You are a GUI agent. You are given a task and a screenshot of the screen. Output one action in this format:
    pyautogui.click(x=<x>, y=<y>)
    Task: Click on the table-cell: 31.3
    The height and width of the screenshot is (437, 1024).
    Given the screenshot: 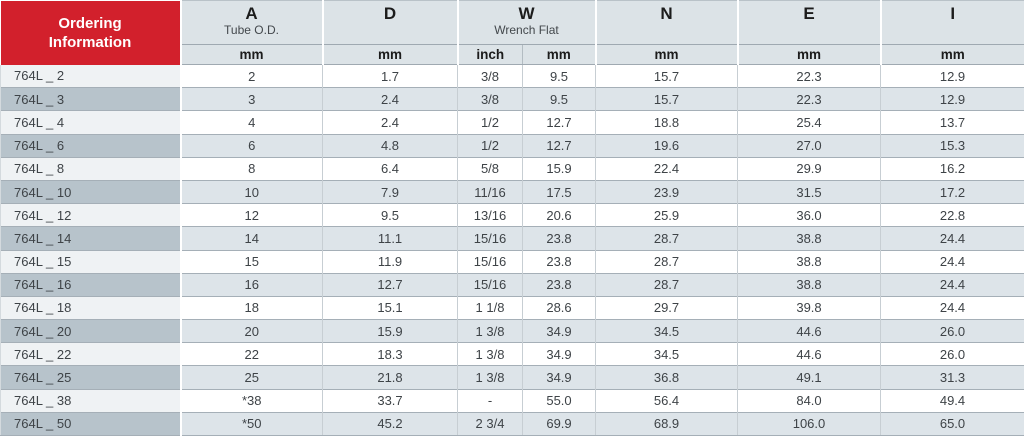 What is the action you would take?
    pyautogui.click(x=952, y=377)
    